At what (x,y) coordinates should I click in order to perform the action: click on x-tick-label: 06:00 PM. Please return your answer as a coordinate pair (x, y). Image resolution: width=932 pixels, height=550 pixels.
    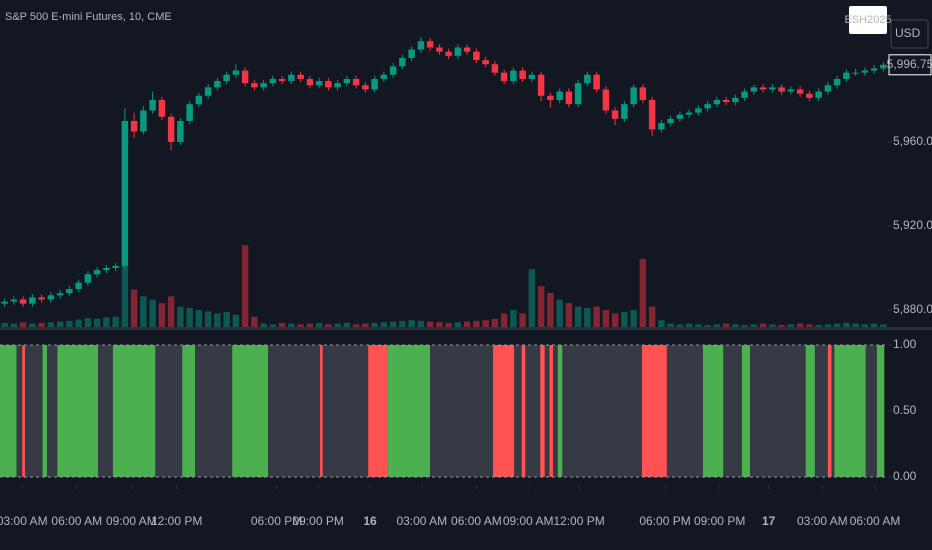
    Looking at the image, I should click on (276, 521).